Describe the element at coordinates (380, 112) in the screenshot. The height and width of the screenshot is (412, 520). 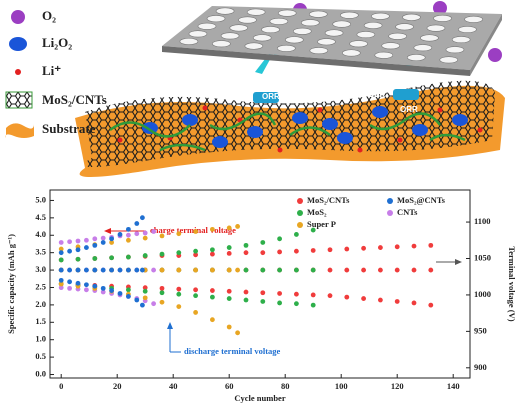
I see `li2o2-particle` at that location.